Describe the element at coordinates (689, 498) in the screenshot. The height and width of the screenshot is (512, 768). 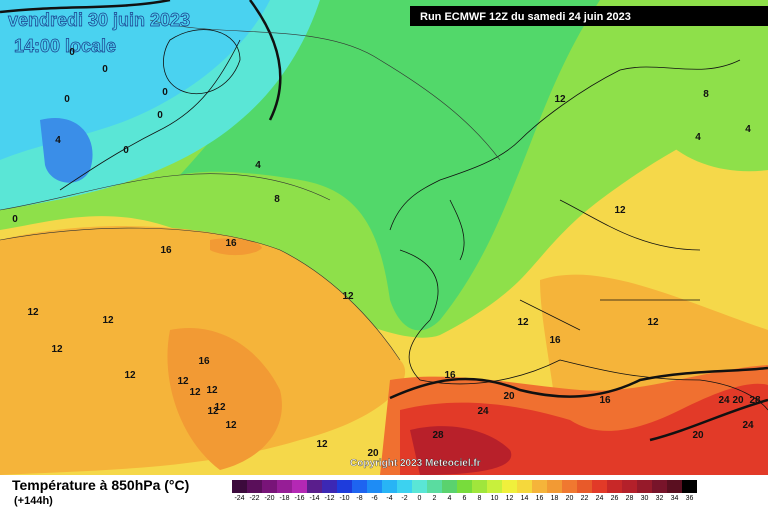
I see `scale-label: 36` at that location.